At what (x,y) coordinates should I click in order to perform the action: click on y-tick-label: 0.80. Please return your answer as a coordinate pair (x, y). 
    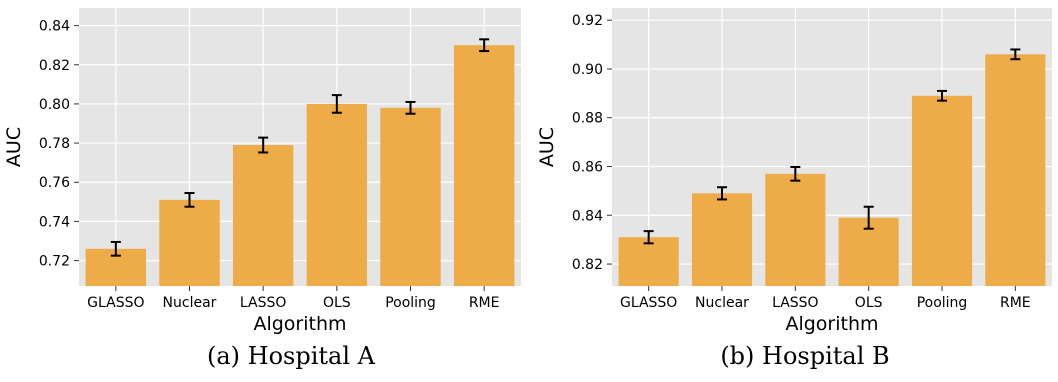
    Looking at the image, I should click on (54, 105).